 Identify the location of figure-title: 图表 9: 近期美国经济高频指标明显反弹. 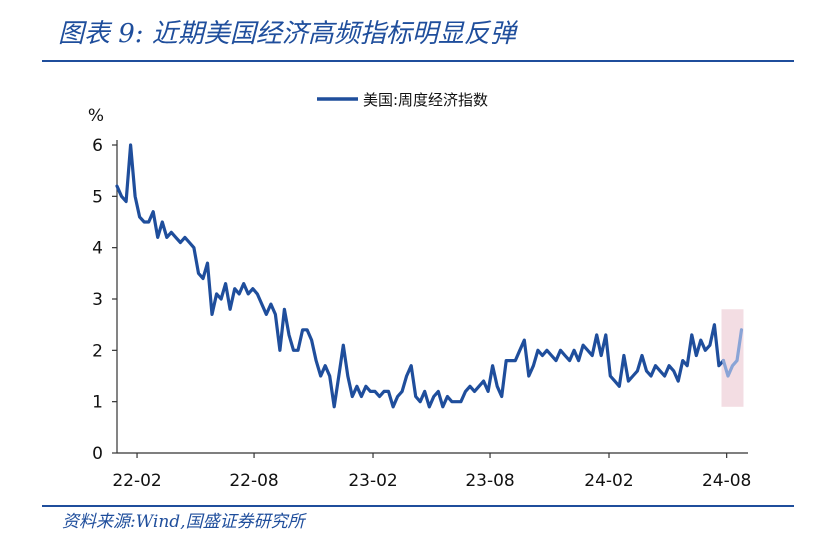
(287, 34).